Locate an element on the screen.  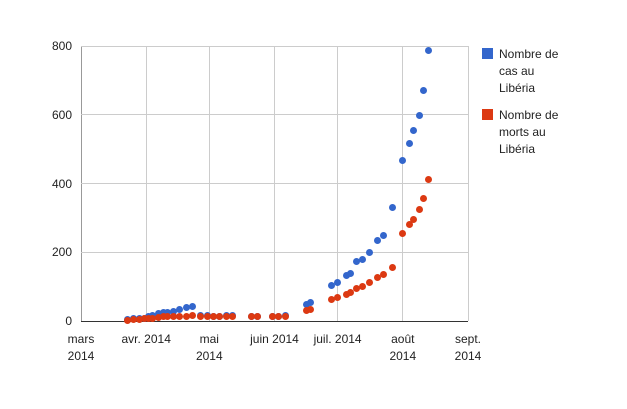
x-axis-tick-label: avr. 2014 is located at coordinates (146, 339).